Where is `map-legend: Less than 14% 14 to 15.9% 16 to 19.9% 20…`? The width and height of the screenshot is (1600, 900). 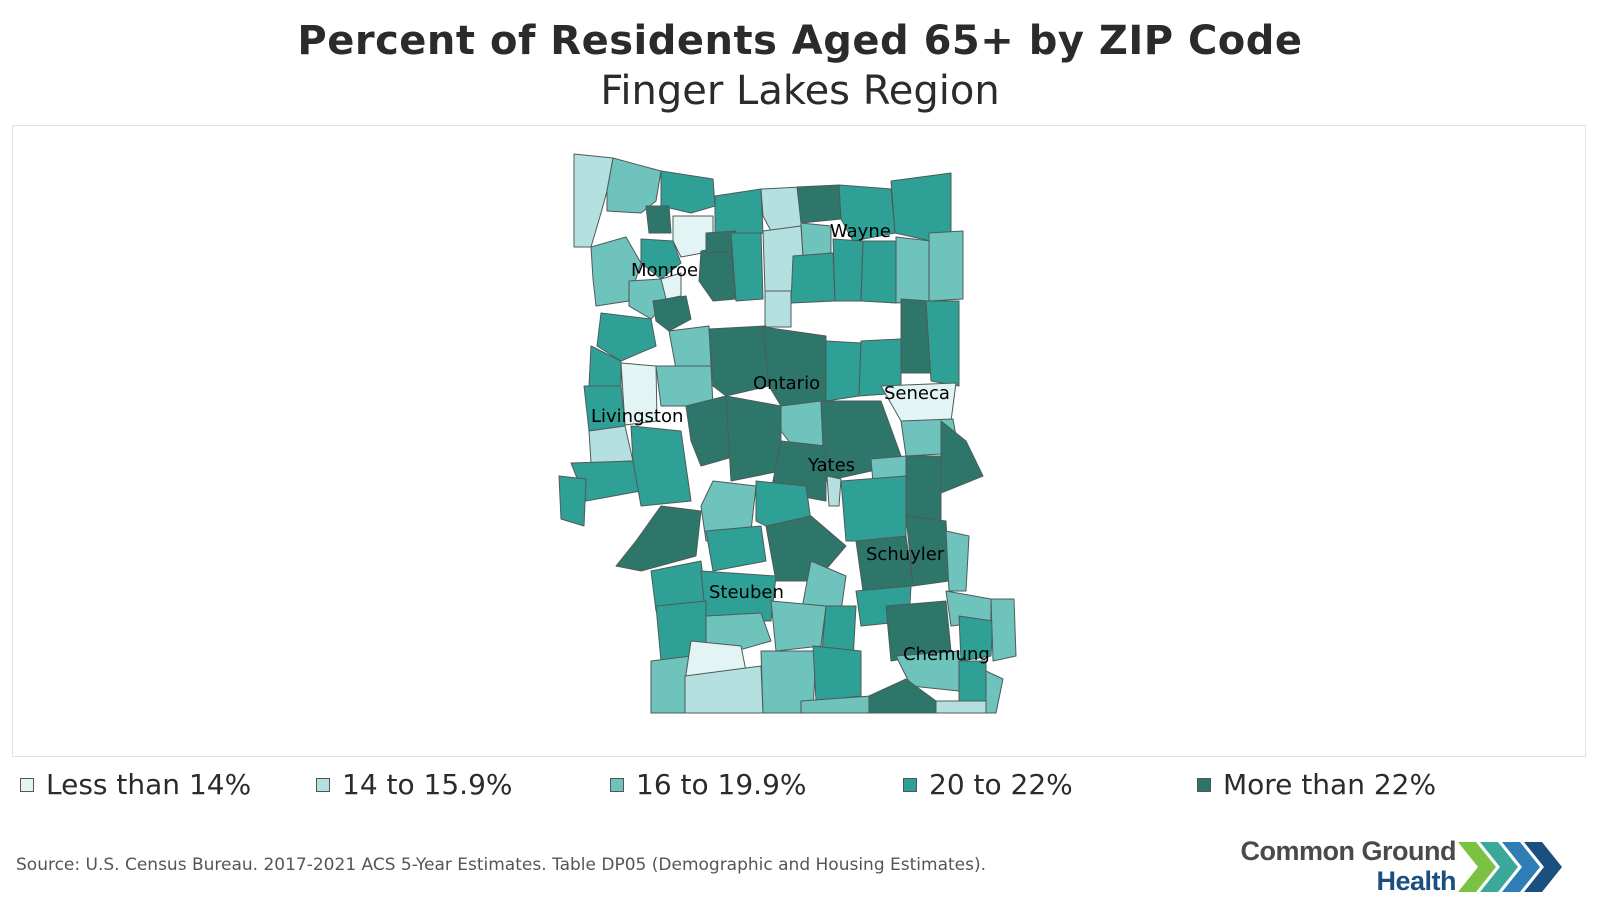
map-legend: Less than 14% 14 to 15.9% 16 to 19.9% 20… is located at coordinates (800, 788).